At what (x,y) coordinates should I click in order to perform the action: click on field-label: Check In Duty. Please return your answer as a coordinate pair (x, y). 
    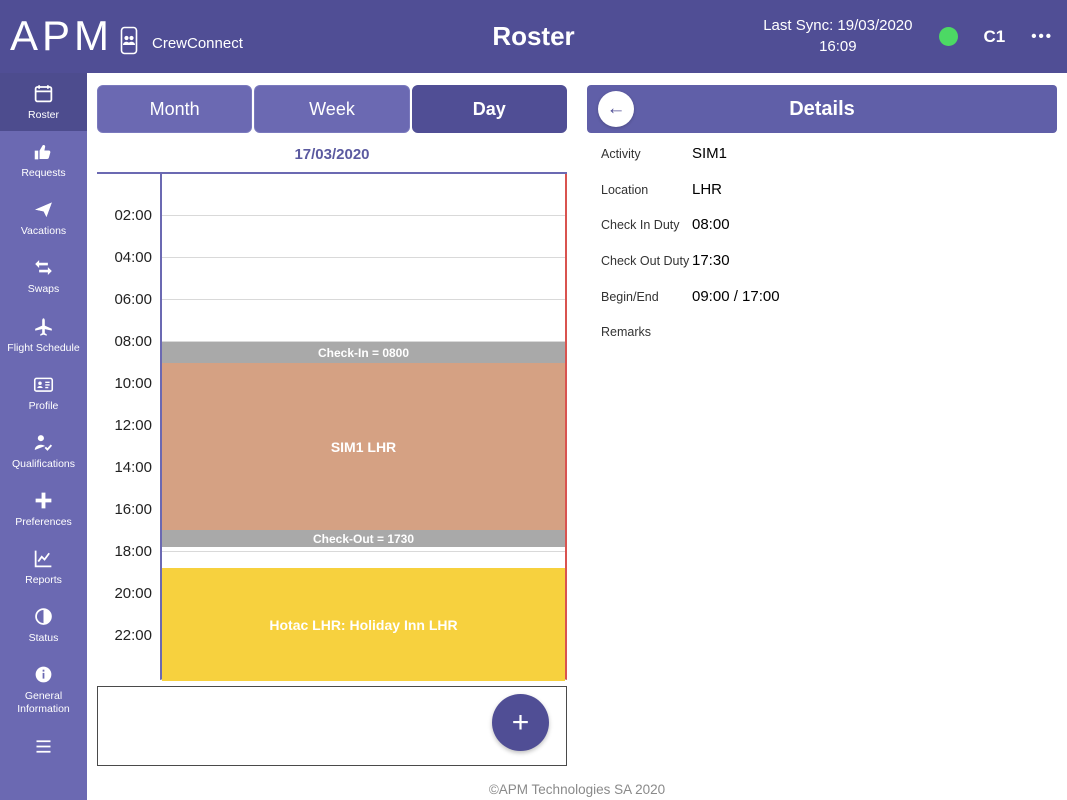
    Looking at the image, I should click on (640, 225).